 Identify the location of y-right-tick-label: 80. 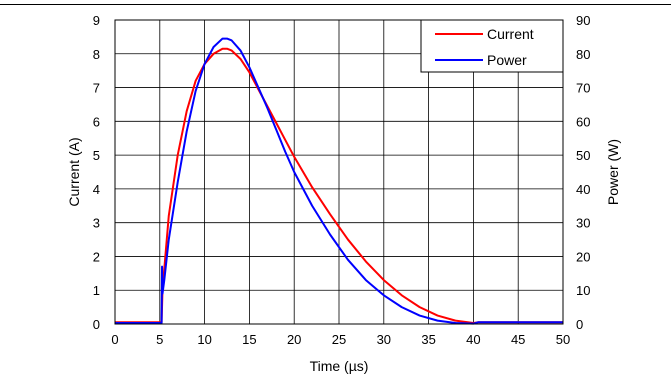
(583, 54).